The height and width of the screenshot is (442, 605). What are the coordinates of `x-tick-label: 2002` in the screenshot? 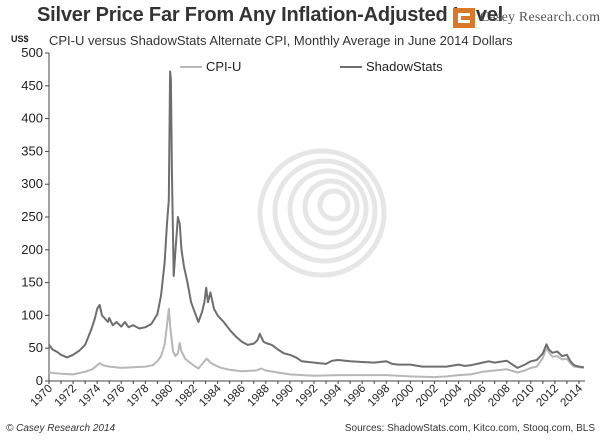 It's located at (427, 396).